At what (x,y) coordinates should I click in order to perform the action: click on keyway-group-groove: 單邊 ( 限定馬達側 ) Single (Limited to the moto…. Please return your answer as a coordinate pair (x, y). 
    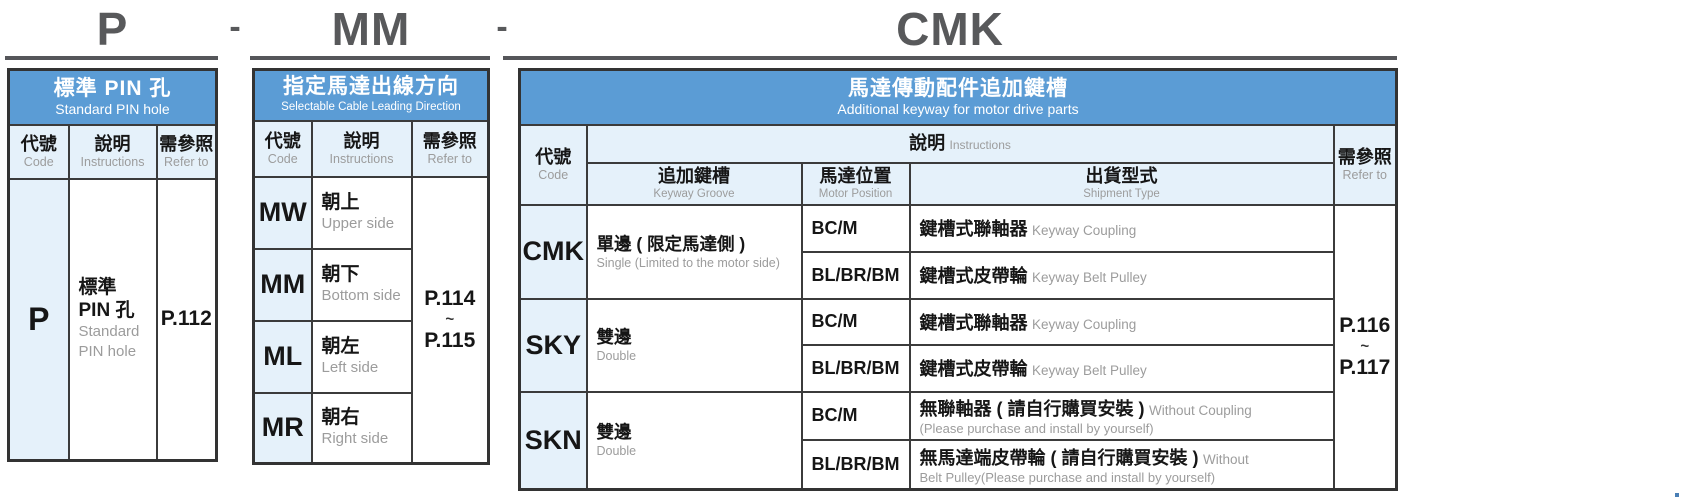
    Looking at the image, I should click on (694, 251).